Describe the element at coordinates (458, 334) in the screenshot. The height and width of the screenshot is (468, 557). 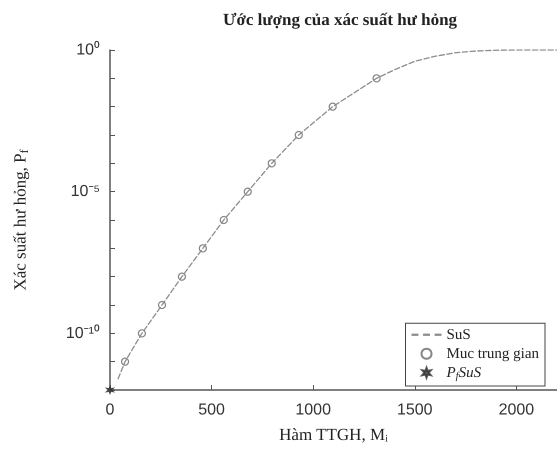
I see `legend-label: SuS` at that location.